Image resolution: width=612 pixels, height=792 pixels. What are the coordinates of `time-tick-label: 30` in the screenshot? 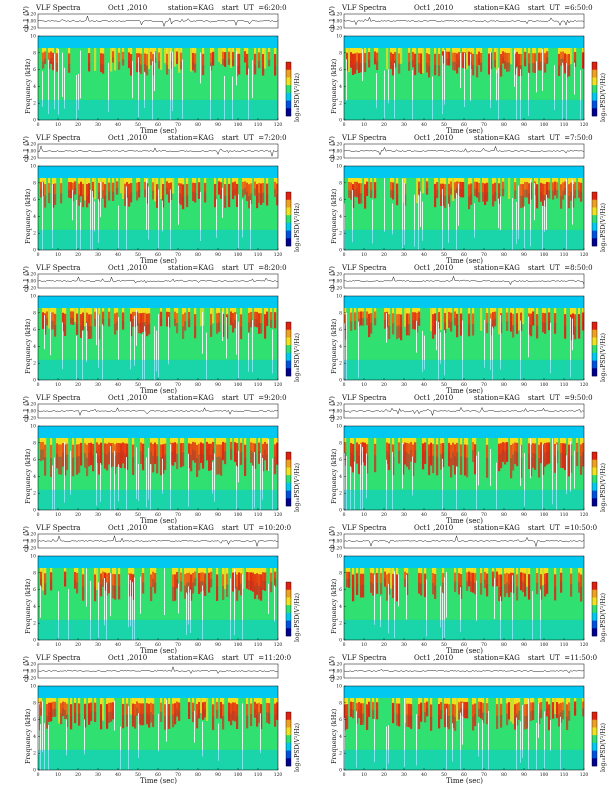 It's located at (404, 645).